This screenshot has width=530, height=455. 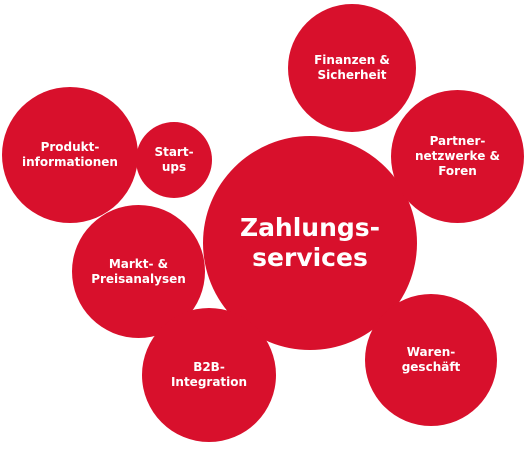 I want to click on central-bubble-label: Zahlungs- services, so click(x=310, y=242).